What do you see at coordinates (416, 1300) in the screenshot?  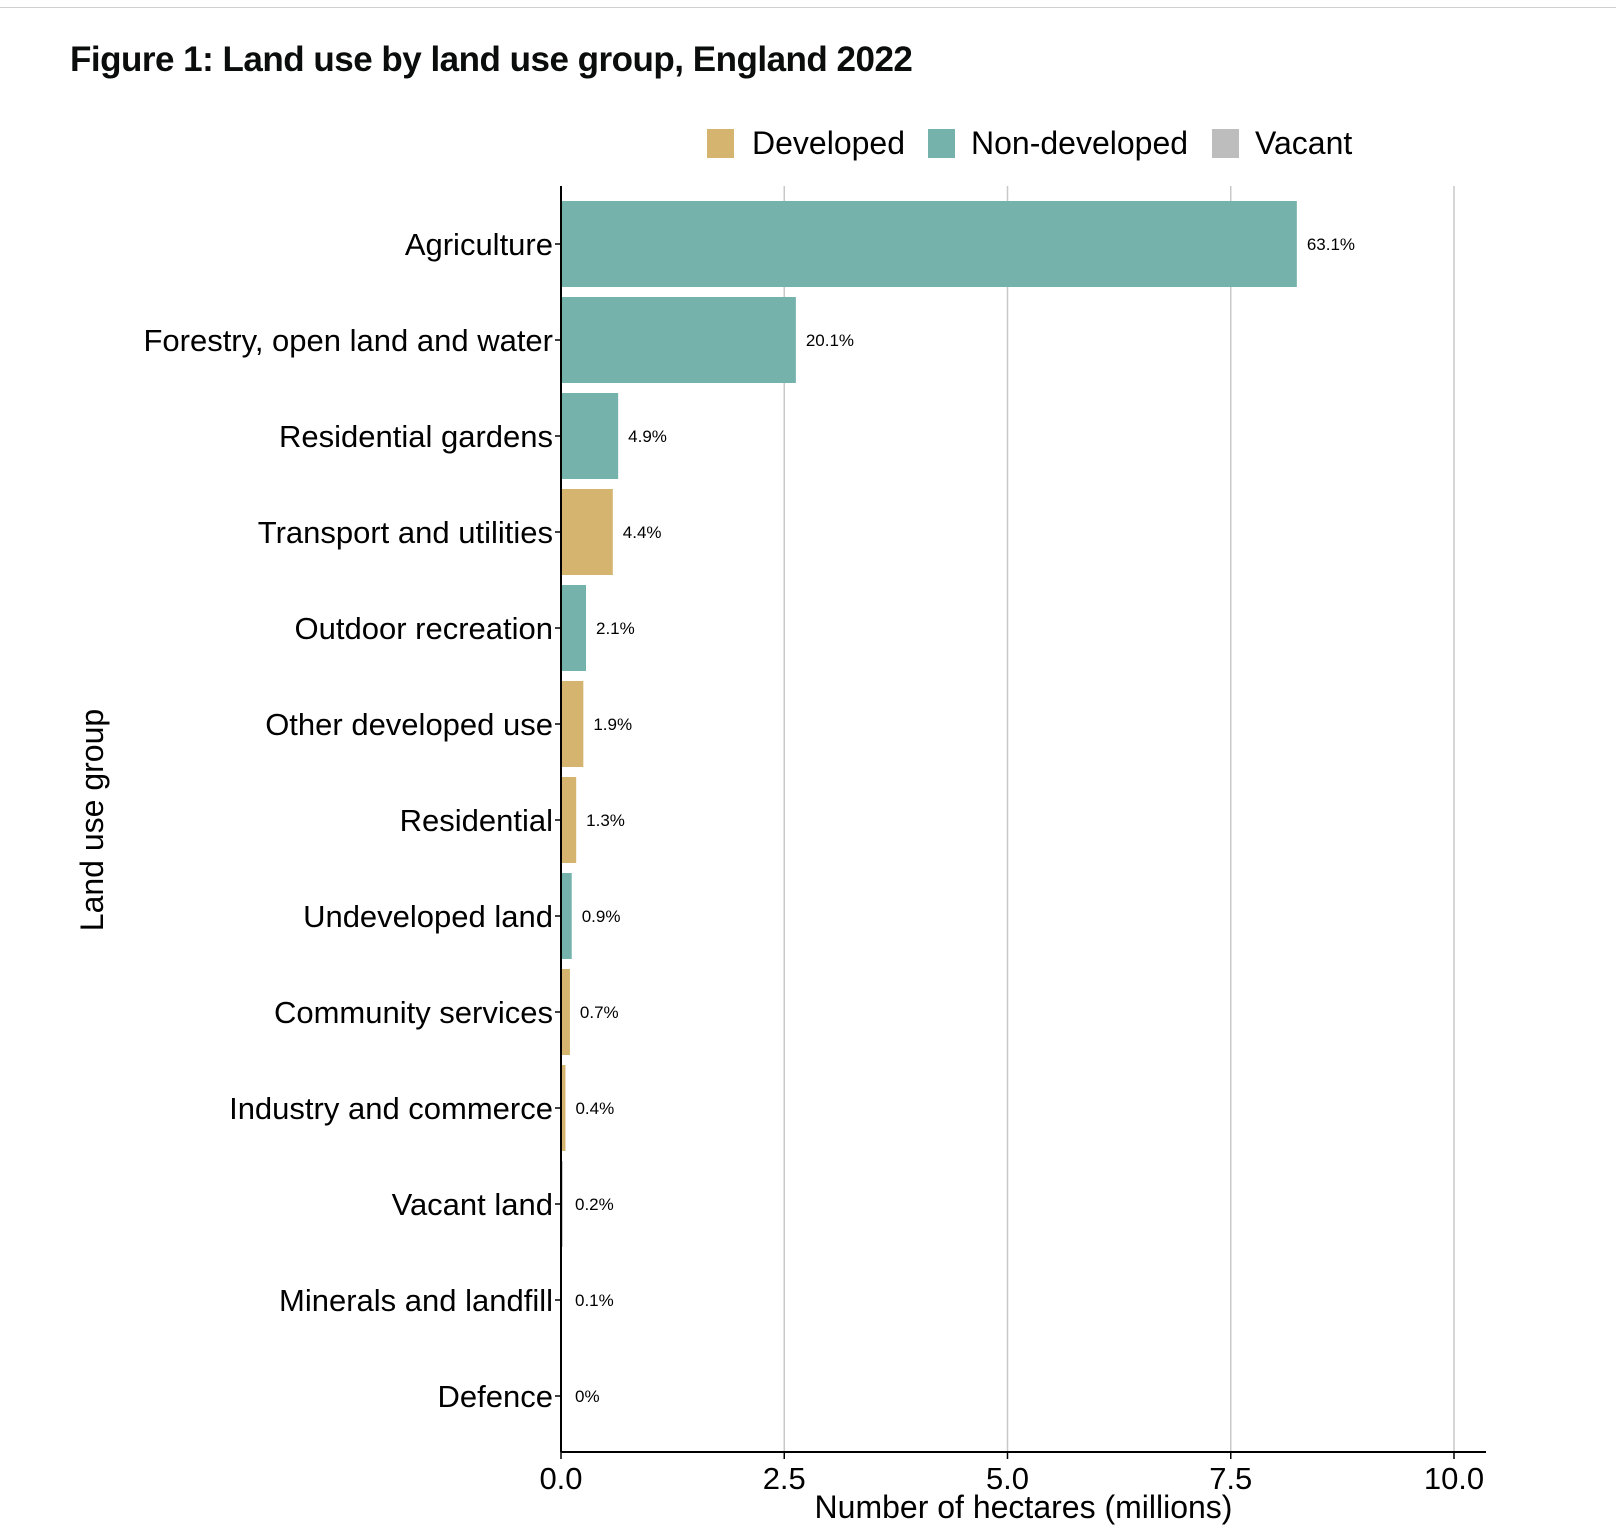 I see `category-label: Minerals and landfill` at bounding box center [416, 1300].